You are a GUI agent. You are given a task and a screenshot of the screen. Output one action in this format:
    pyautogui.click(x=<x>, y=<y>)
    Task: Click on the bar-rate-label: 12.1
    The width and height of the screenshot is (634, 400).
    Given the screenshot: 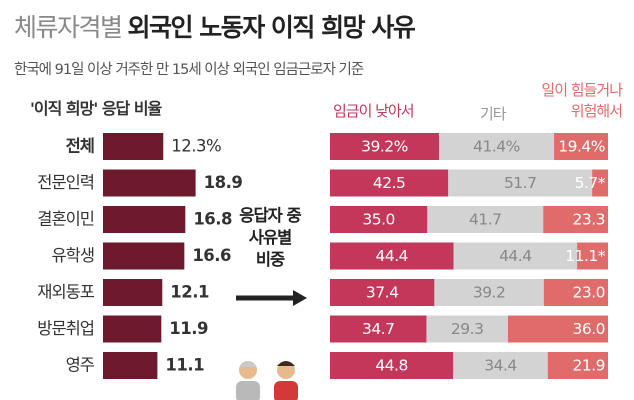 What is the action you would take?
    pyautogui.click(x=189, y=292)
    